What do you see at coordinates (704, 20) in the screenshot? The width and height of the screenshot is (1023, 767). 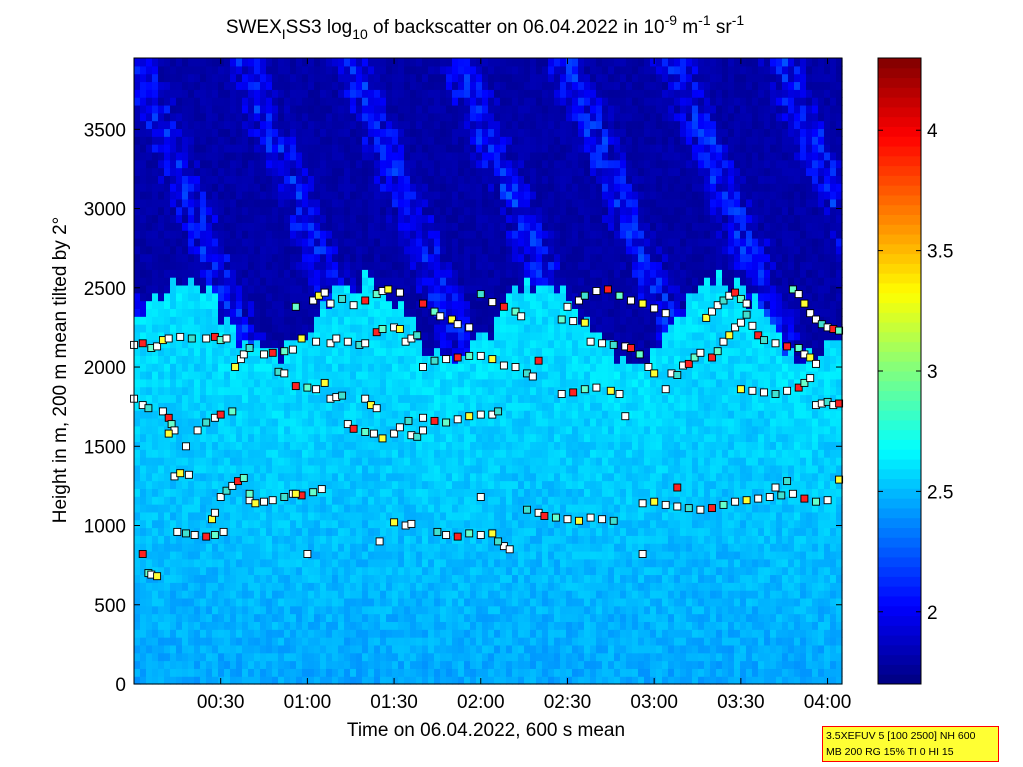 I see `title-sup2: -1` at bounding box center [704, 20].